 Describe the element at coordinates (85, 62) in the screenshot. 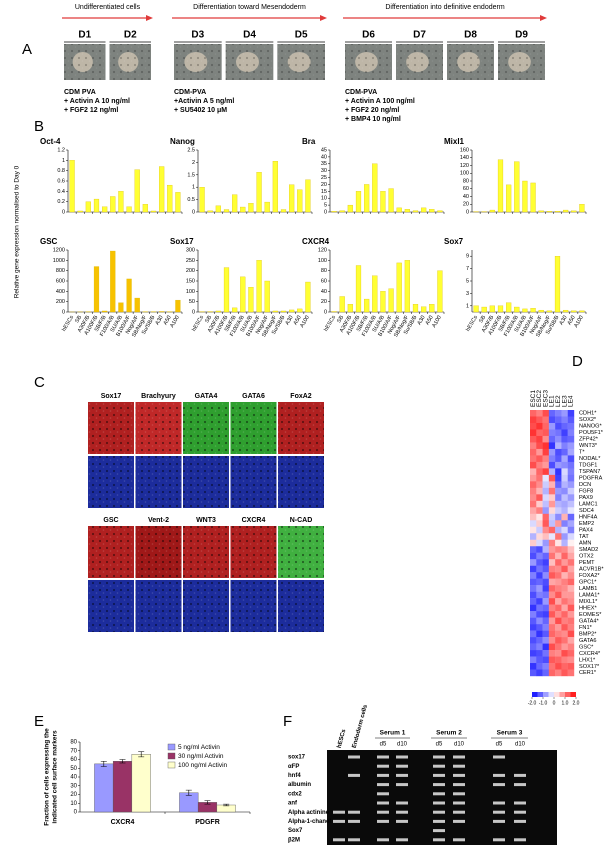

I see `day-image-texture` at that location.